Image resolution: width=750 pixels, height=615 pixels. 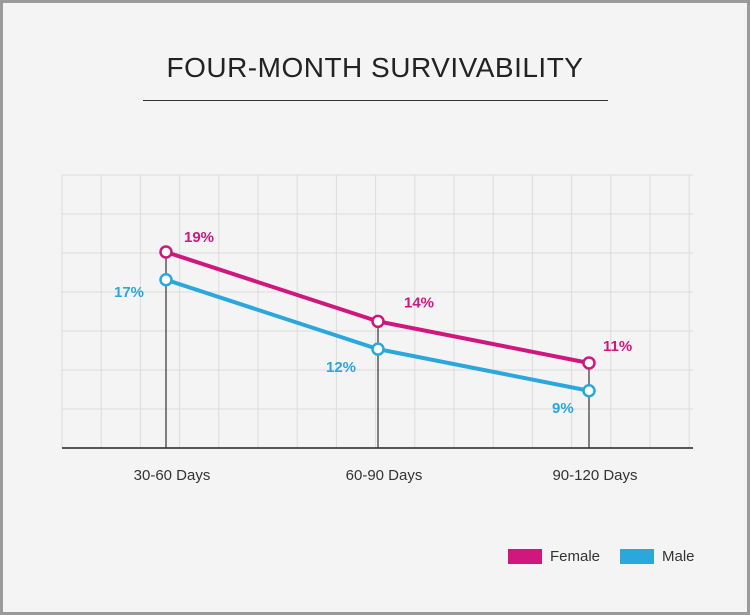 I want to click on legend-label-female: Female, so click(x=575, y=556).